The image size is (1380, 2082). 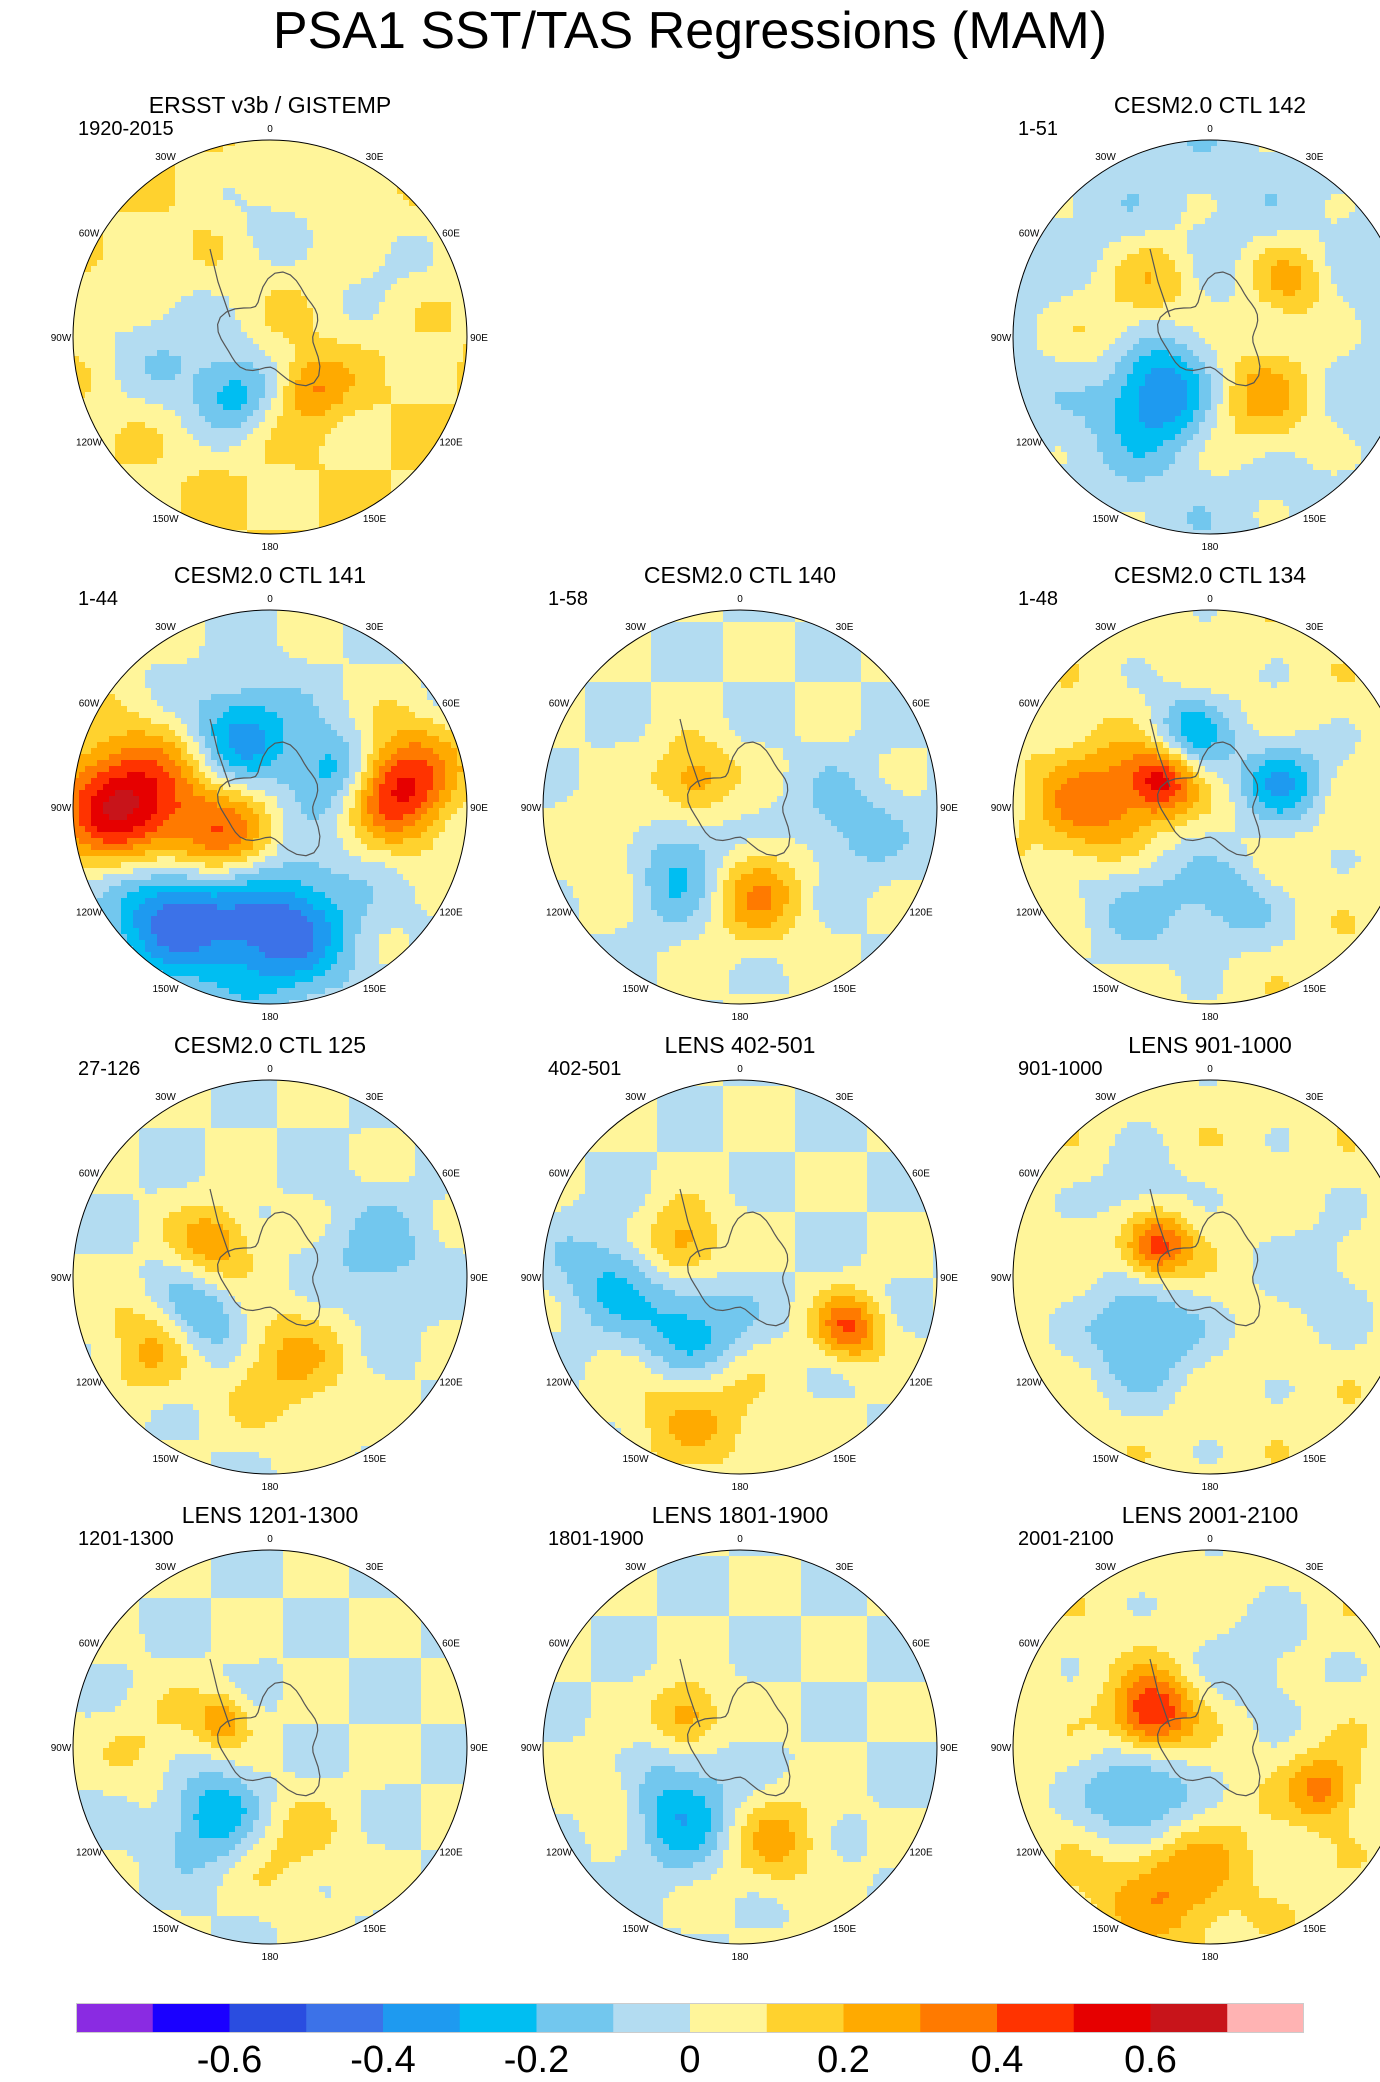 I want to click on panel-title: LENS 901-1000, so click(x=1180, y=1045).